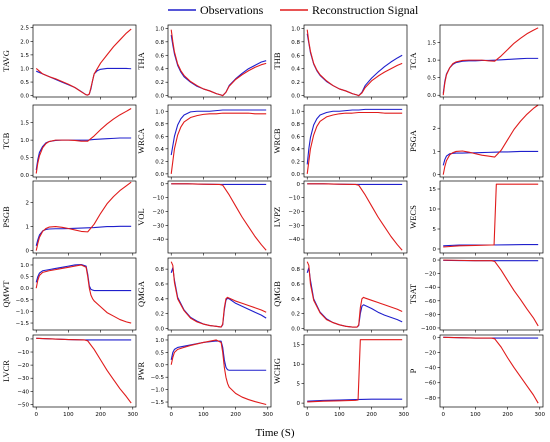 The height and width of the screenshot is (442, 550). I want to click on y-tick-label-wrcb: 0.6, so click(295, 137).